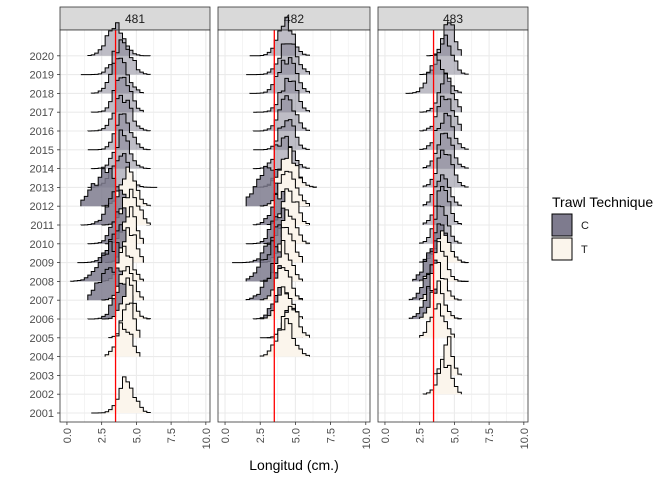  I want to click on y-tick-label: 2020, so click(42, 57).